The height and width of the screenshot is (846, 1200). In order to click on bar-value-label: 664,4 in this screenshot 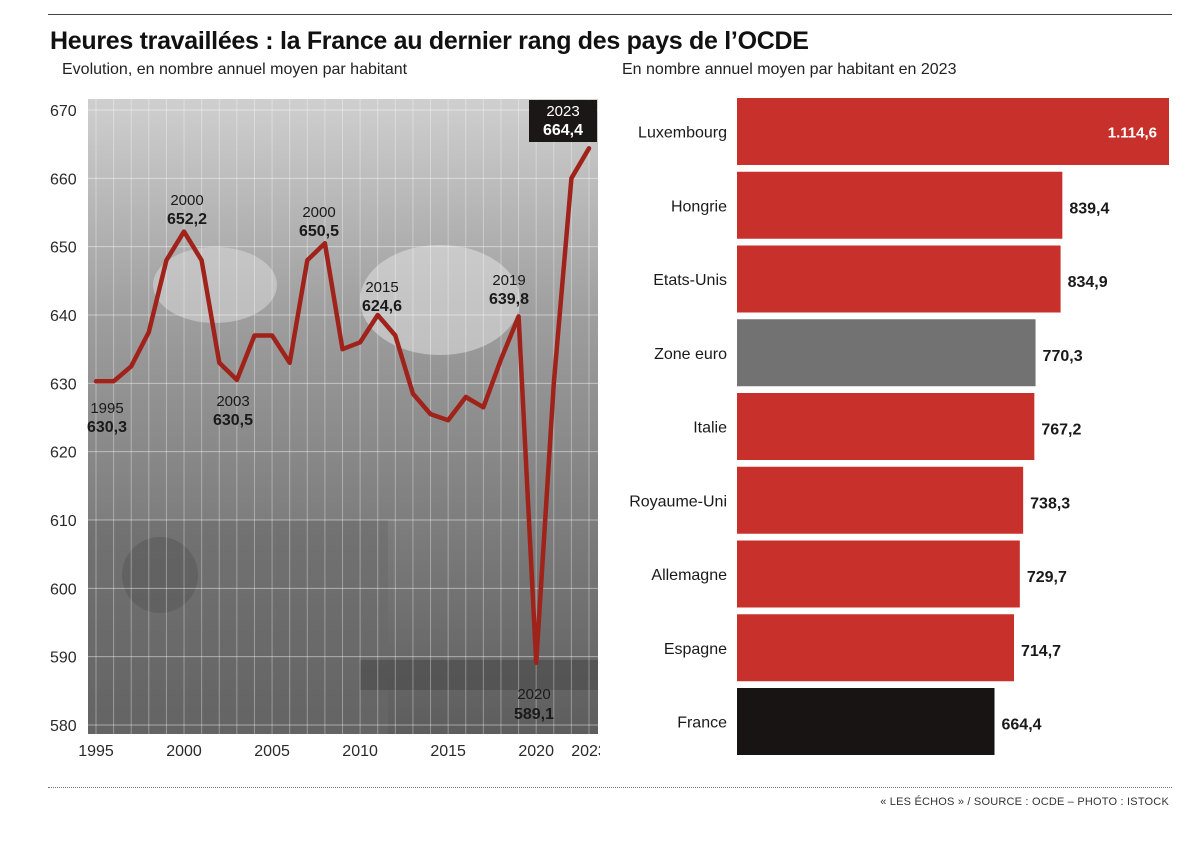, I will do `click(1022, 725)`.